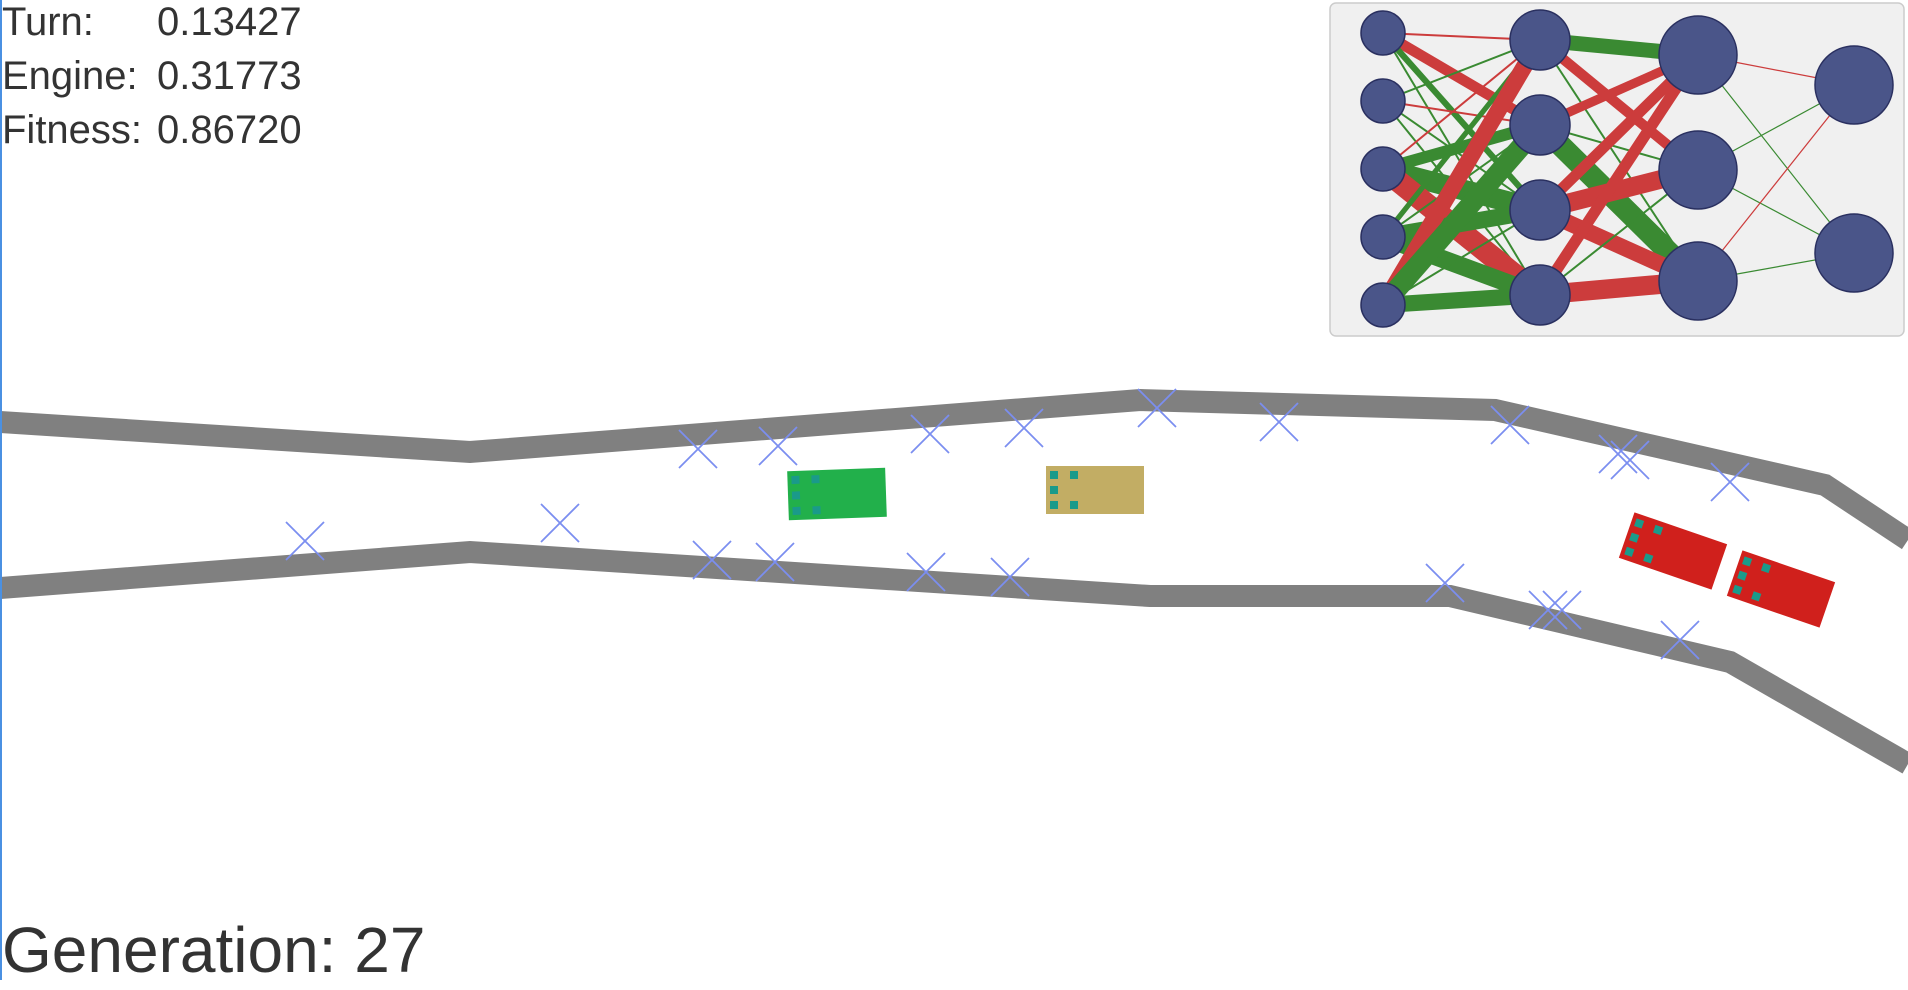 This screenshot has width=1908, height=990. I want to click on turn-label: Turn:, so click(48, 22).